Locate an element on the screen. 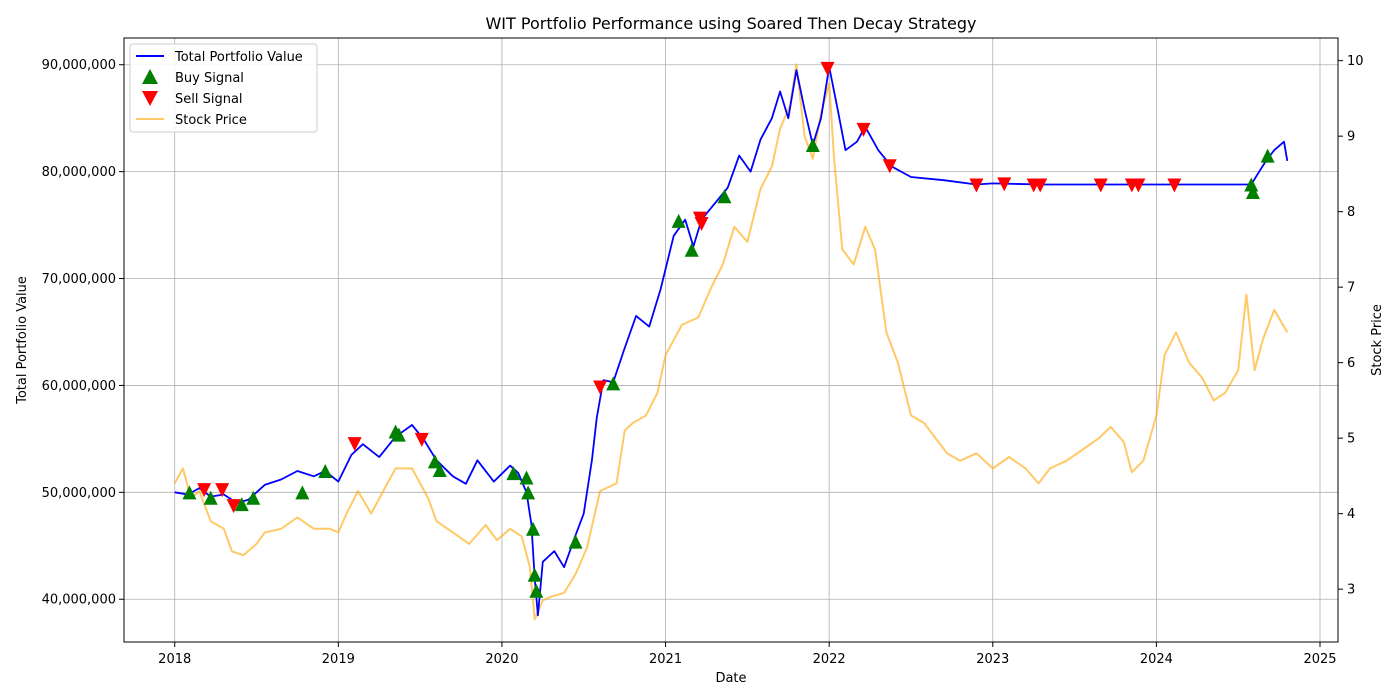 The image size is (1400, 700). y-right-tick-label: 10 is located at coordinates (1355, 61).